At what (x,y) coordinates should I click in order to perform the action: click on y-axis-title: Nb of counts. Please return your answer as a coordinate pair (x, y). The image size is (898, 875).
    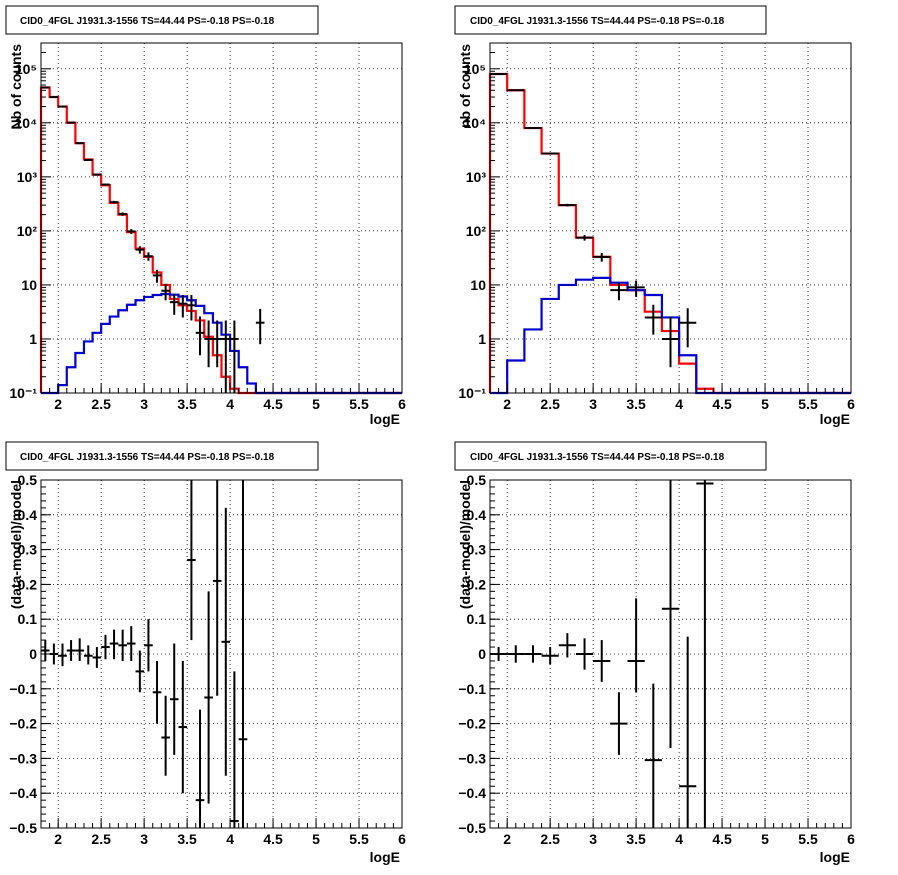
    Looking at the image, I should click on (16, 87).